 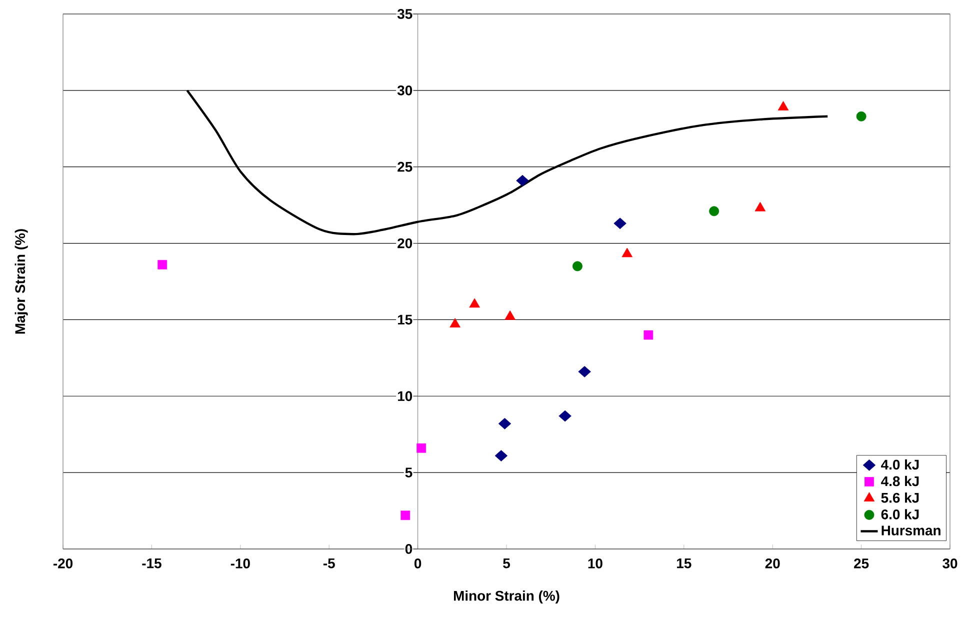 I want to click on y-tick-label: 35, so click(x=404, y=14).